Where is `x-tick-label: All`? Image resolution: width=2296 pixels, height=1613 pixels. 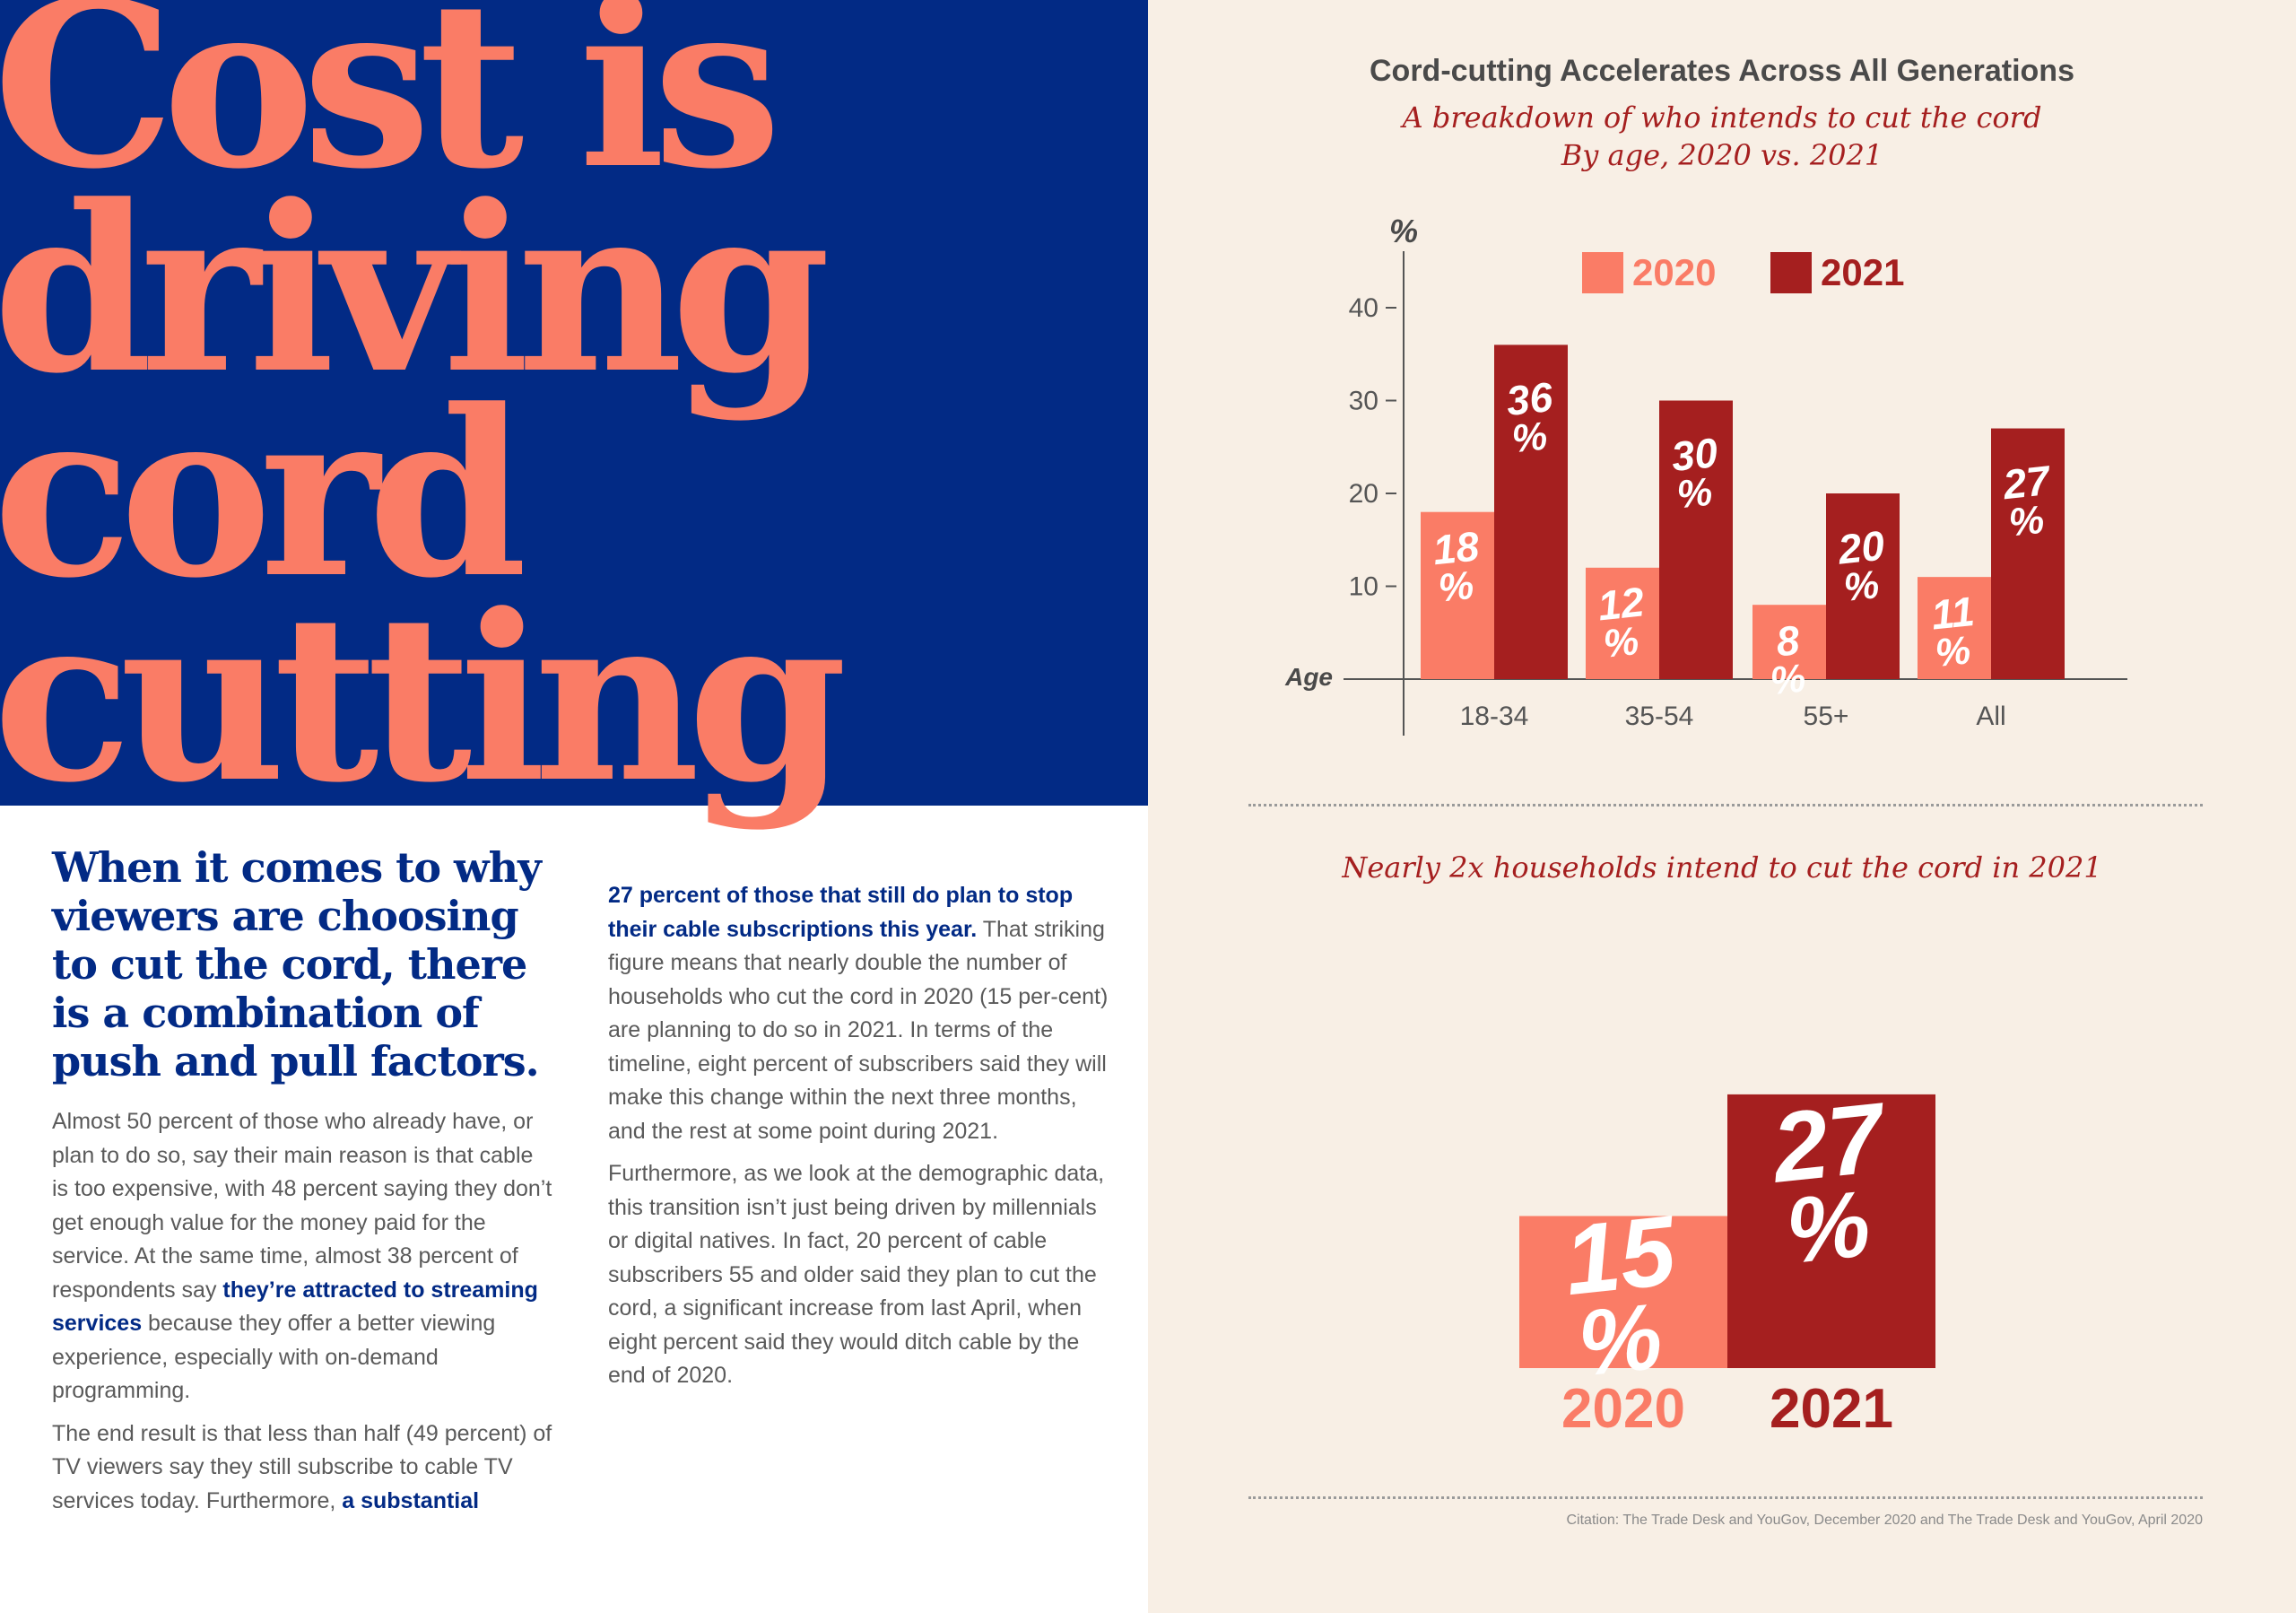 x-tick-label: All is located at coordinates (1990, 716).